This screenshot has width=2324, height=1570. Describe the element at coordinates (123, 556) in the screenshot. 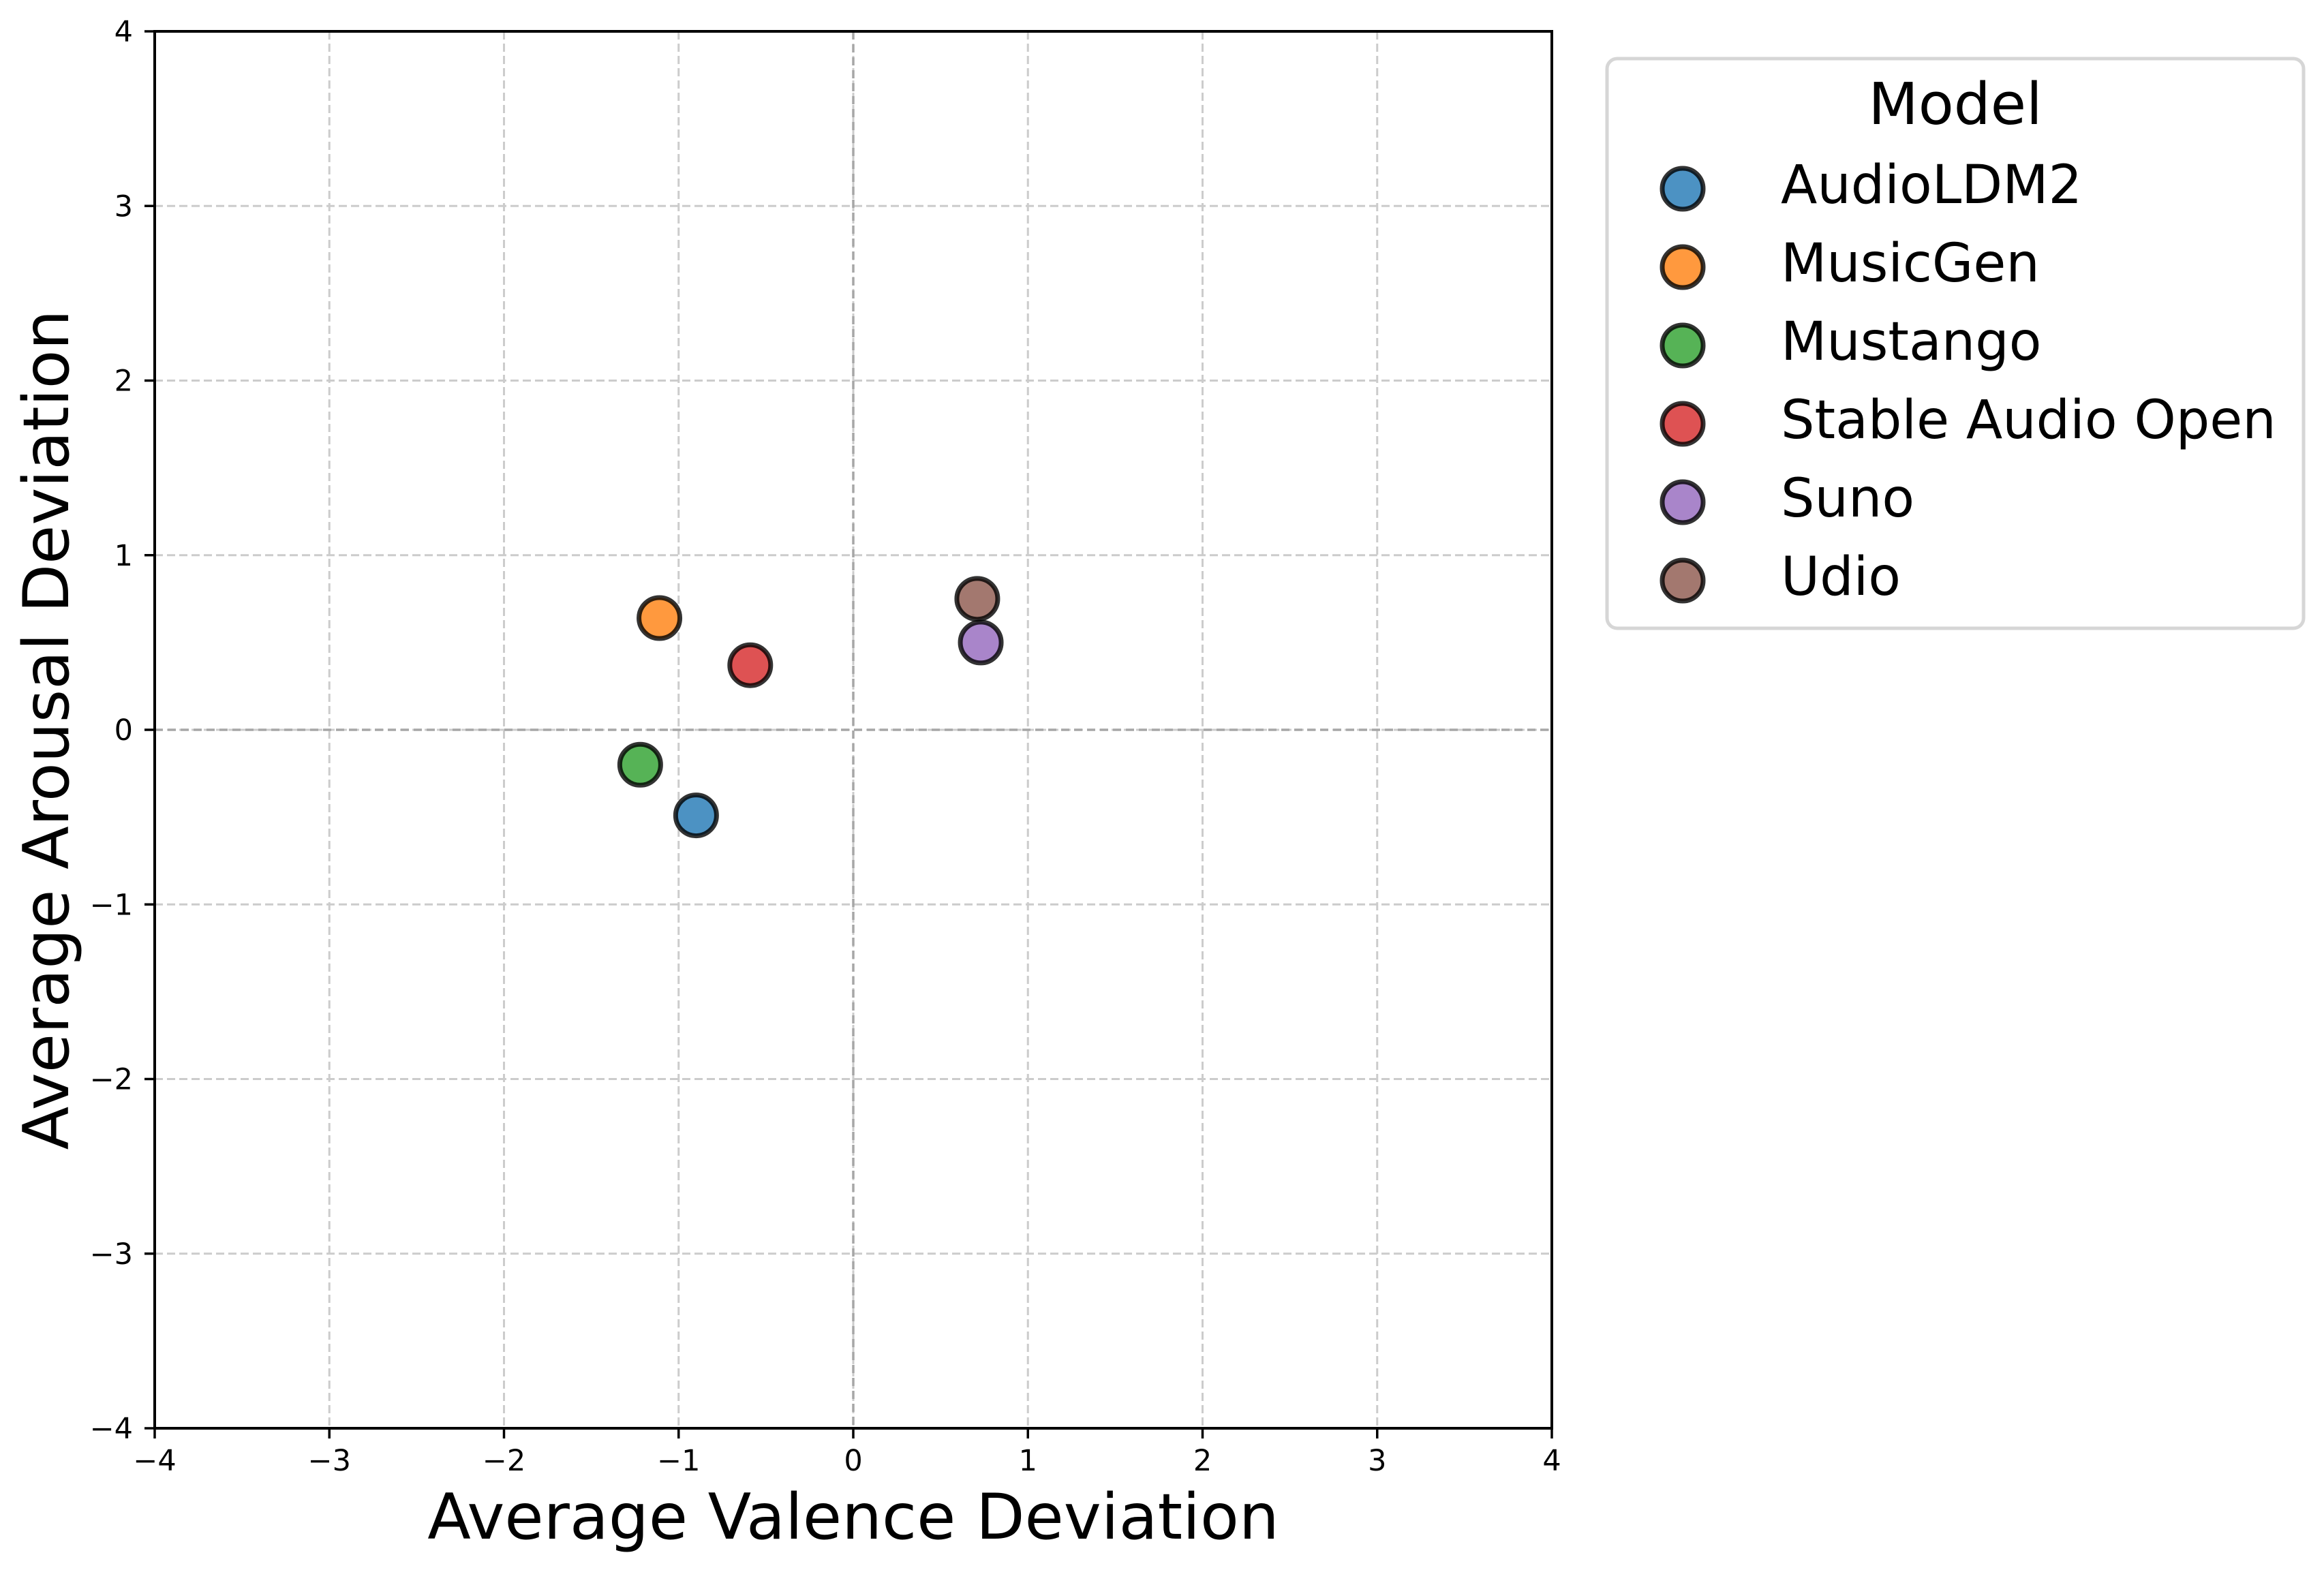

I see `y-tick-label: 1` at that location.